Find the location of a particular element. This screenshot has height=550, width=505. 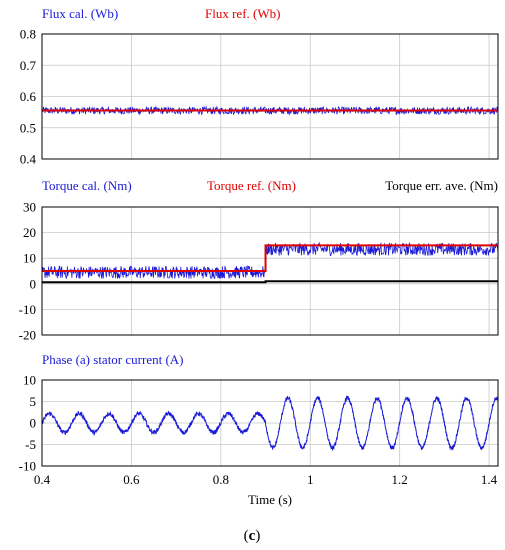

current-series is located at coordinates (270, 423).